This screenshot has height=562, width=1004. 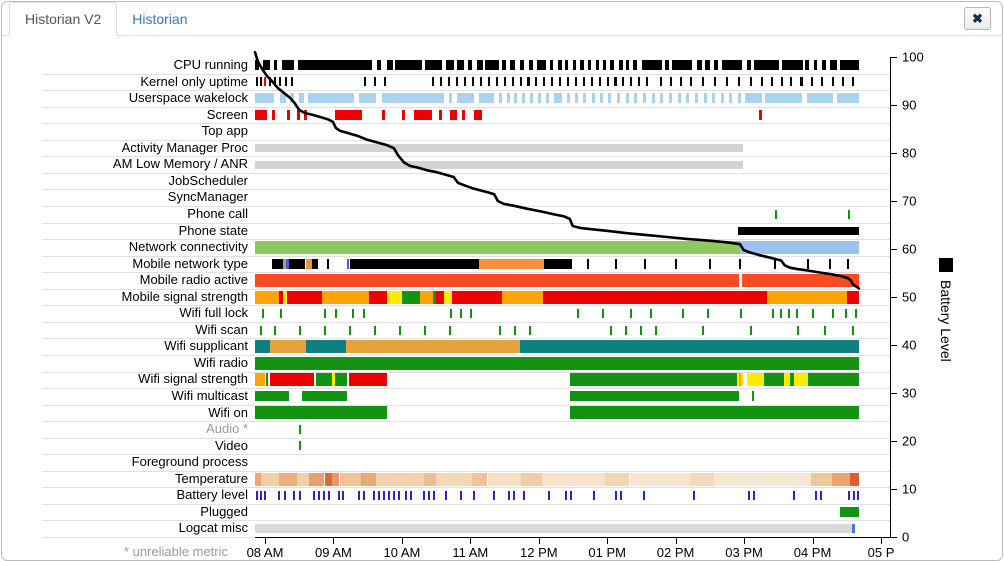 I want to click on tab-historian: Historian, so click(x=160, y=19).